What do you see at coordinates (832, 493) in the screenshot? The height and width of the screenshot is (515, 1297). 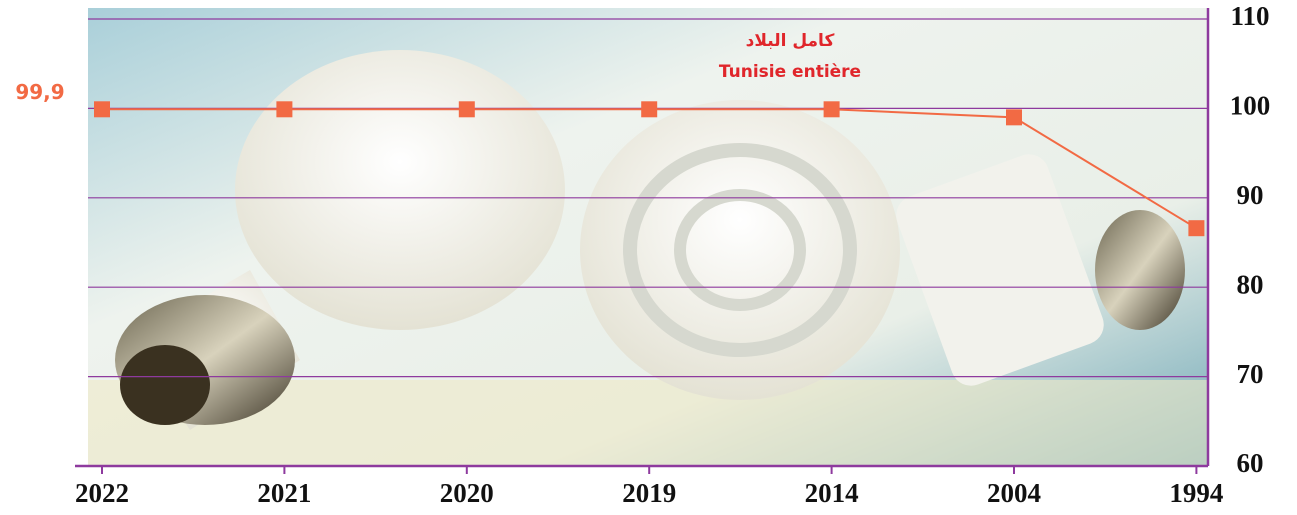 I see `x-tick-label: 2014` at bounding box center [832, 493].